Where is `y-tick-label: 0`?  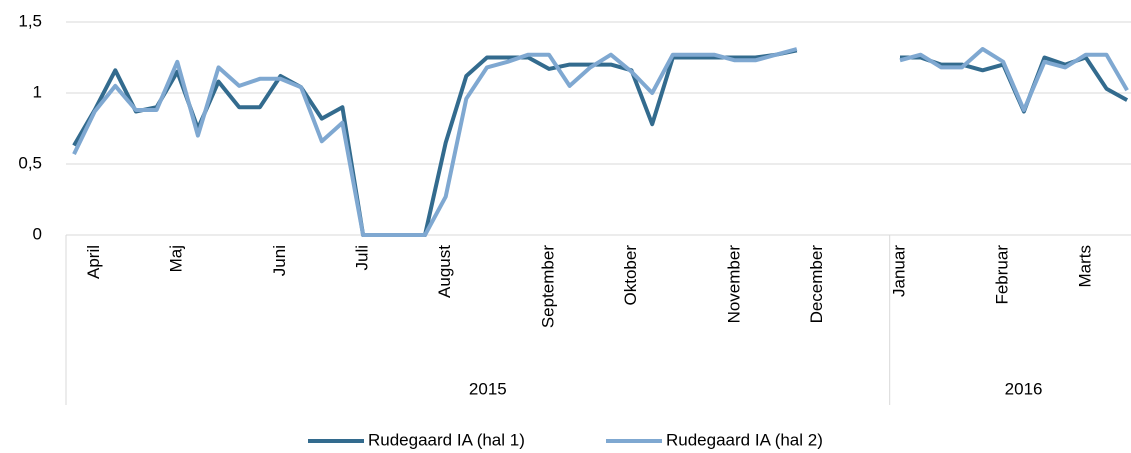 y-tick-label: 0 is located at coordinates (37, 233).